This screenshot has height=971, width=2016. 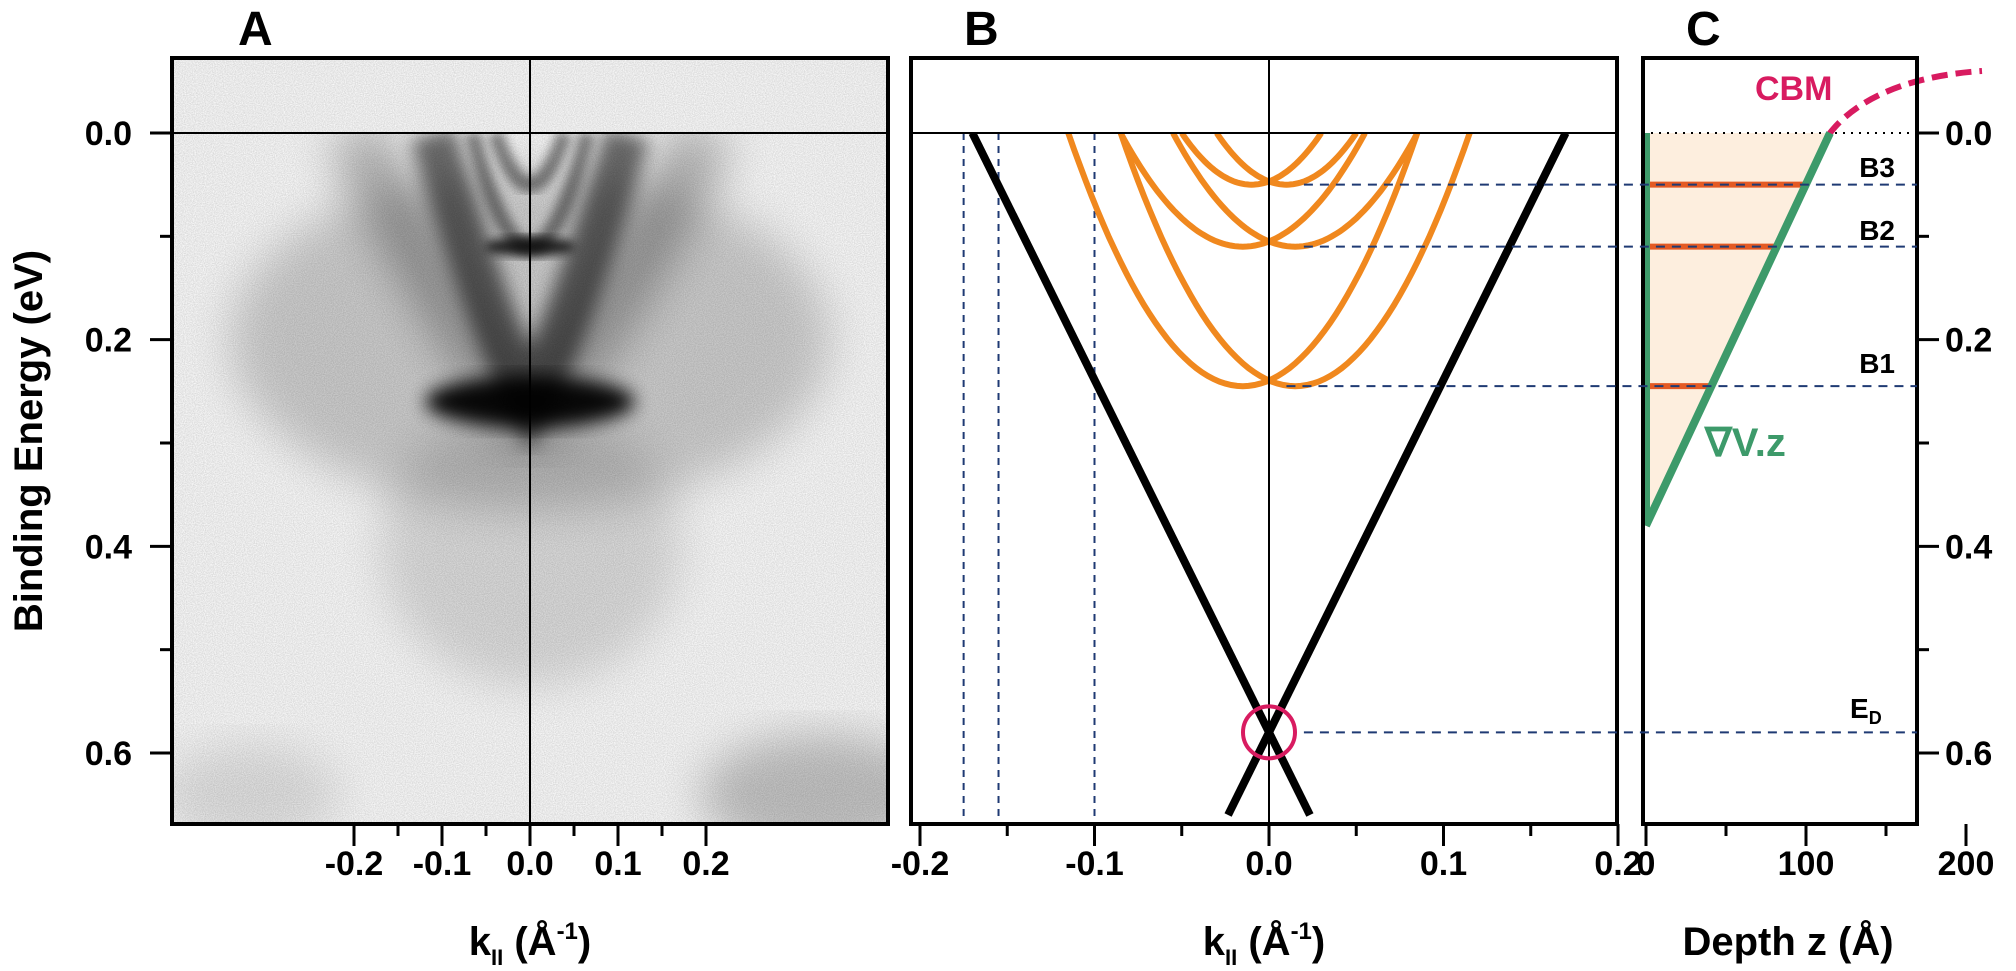 What do you see at coordinates (1738, 329) in the screenshot?
I see `potential-gradient-line` at bounding box center [1738, 329].